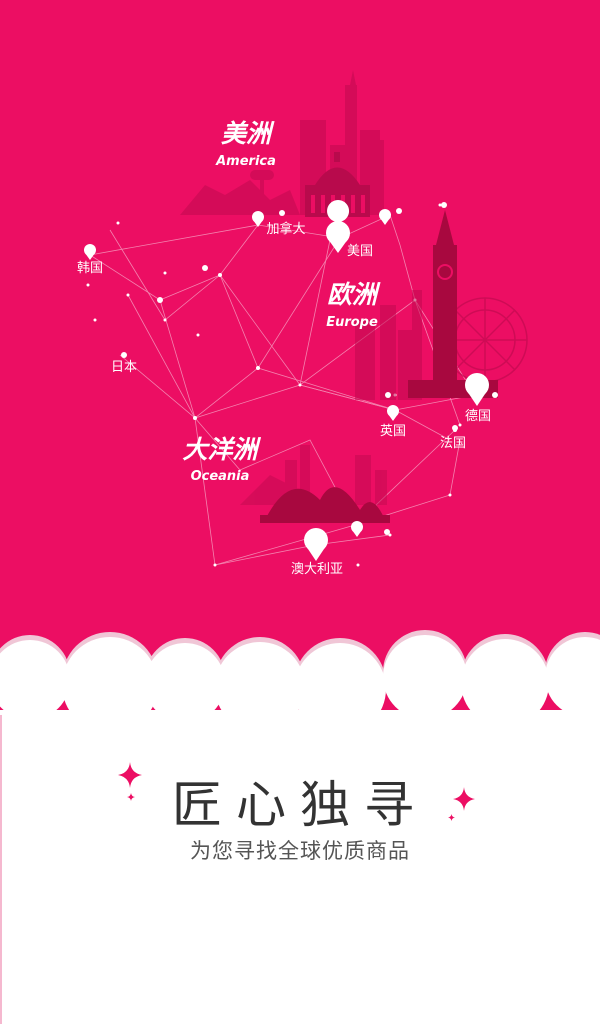 The width and height of the screenshot is (600, 1024). Describe the element at coordinates (360, 251) in the screenshot. I see `country-label: 美国` at that location.